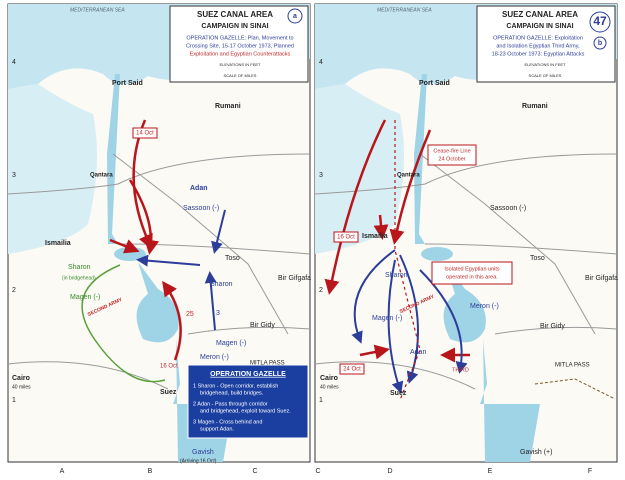 This screenshot has width=625, height=480. I want to click on description: and Isolation Egyptian Third Army,, so click(538, 46).